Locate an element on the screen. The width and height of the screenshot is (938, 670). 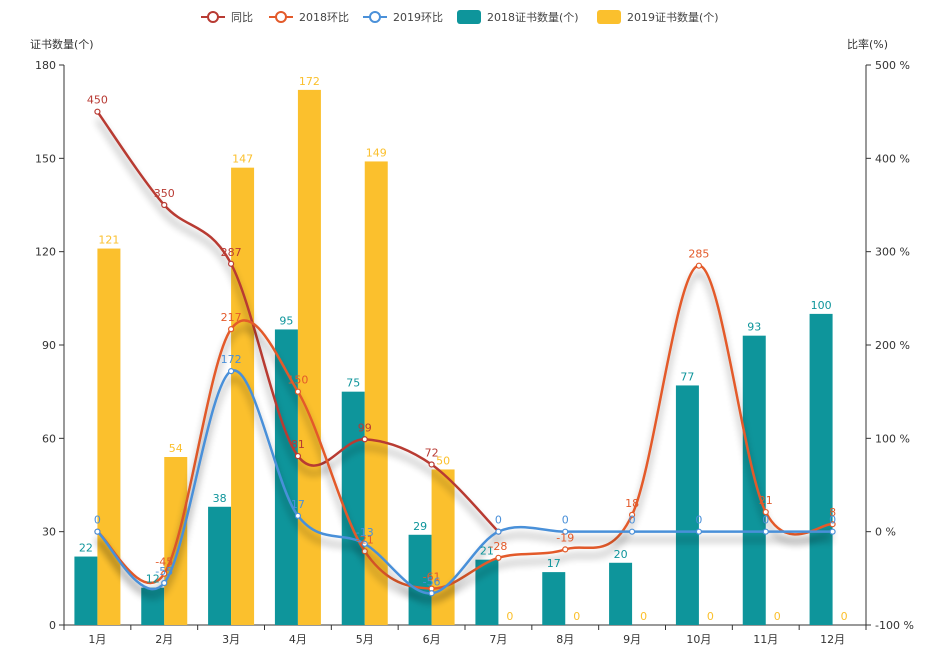
y-right-tick-label: 300 % is located at coordinates (892, 252).